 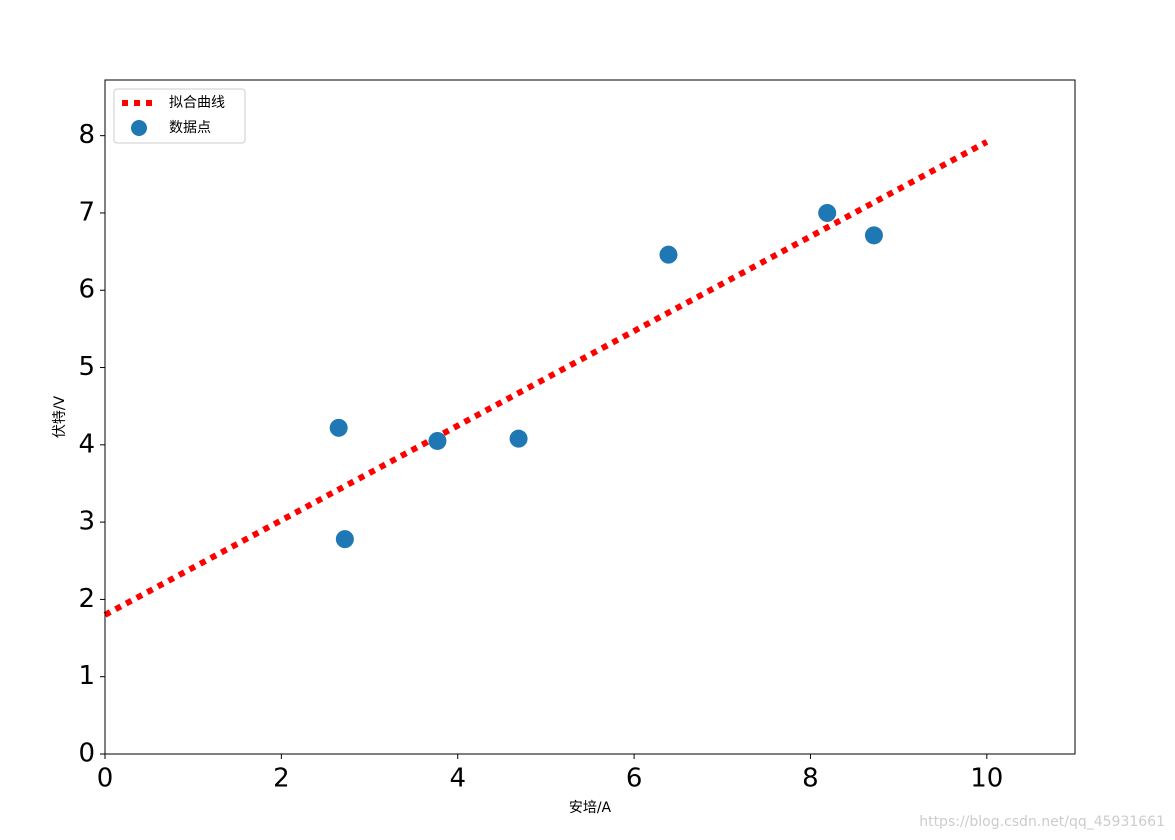 What do you see at coordinates (86, 212) in the screenshot?
I see `y-tick-label: 7` at bounding box center [86, 212].